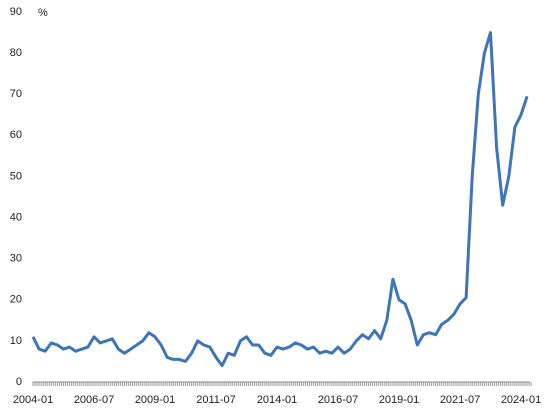 The width and height of the screenshot is (557, 417). I want to click on x-tick-label: 2009-01, so click(155, 400).